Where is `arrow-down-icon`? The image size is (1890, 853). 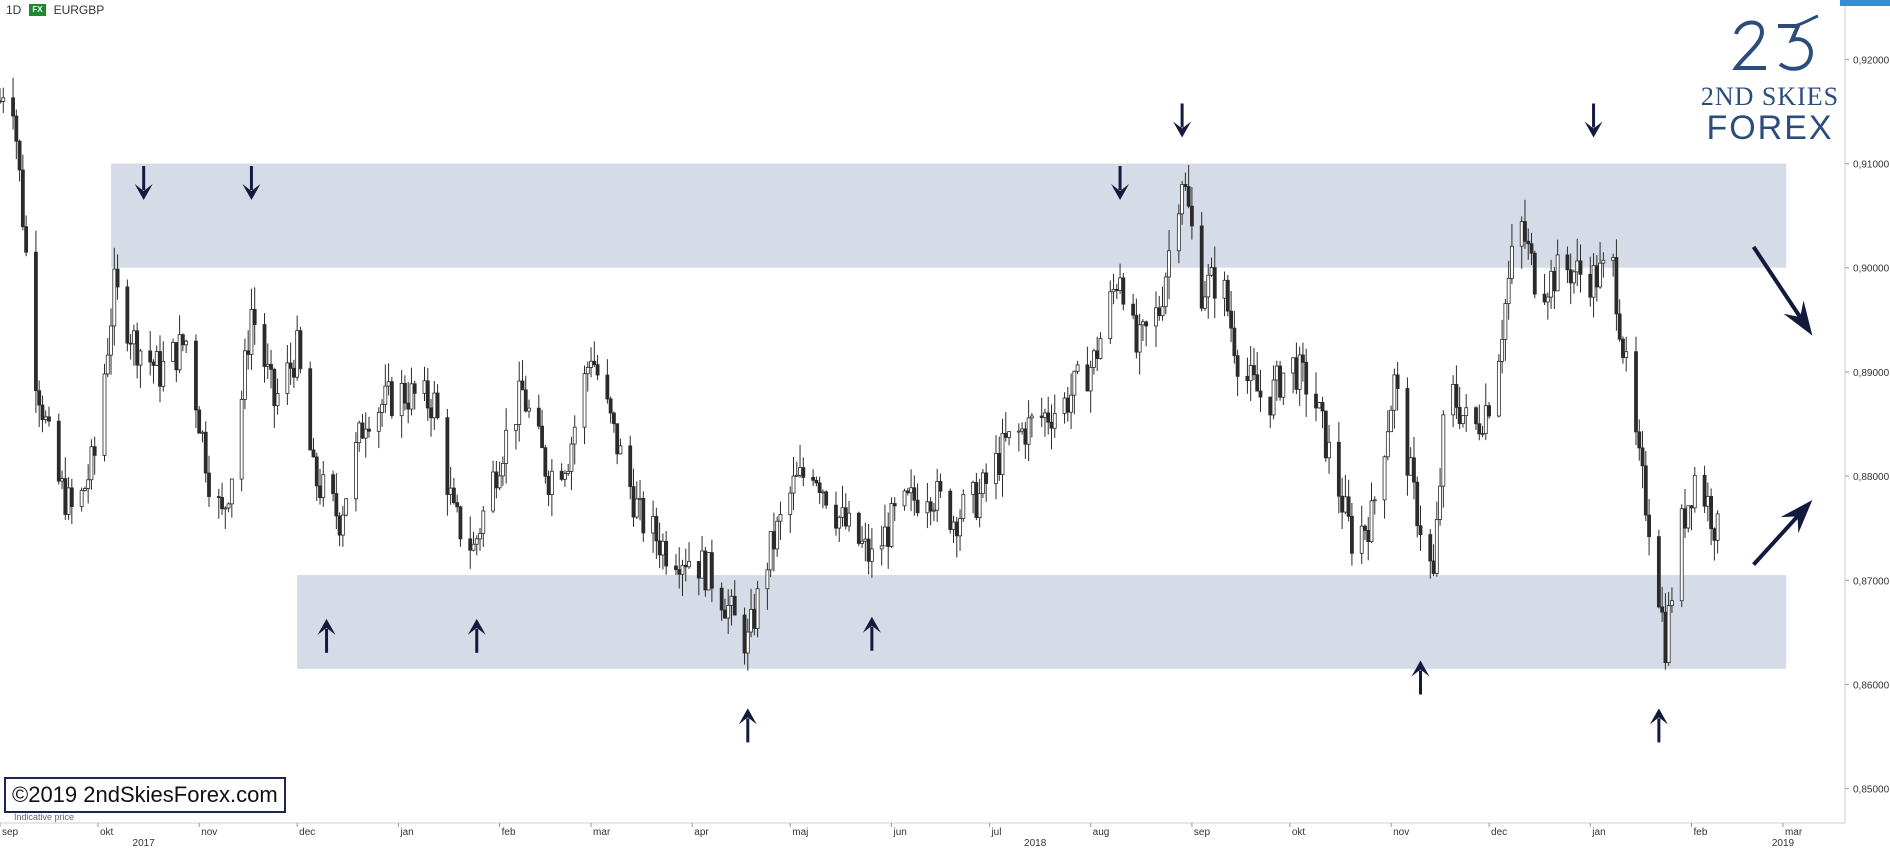
arrow-down-icon is located at coordinates (1120, 183).